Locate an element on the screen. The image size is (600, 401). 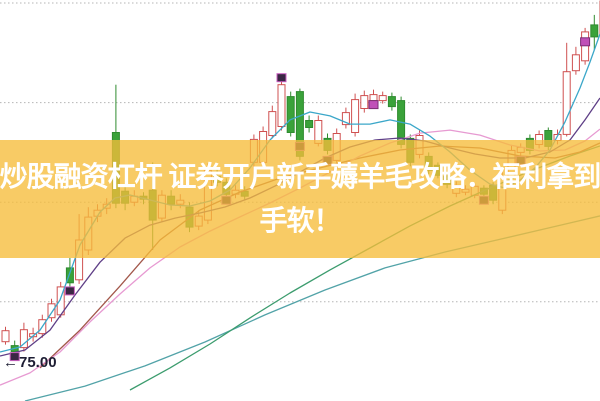
price-label: ←75.00 is located at coordinates (30, 362).